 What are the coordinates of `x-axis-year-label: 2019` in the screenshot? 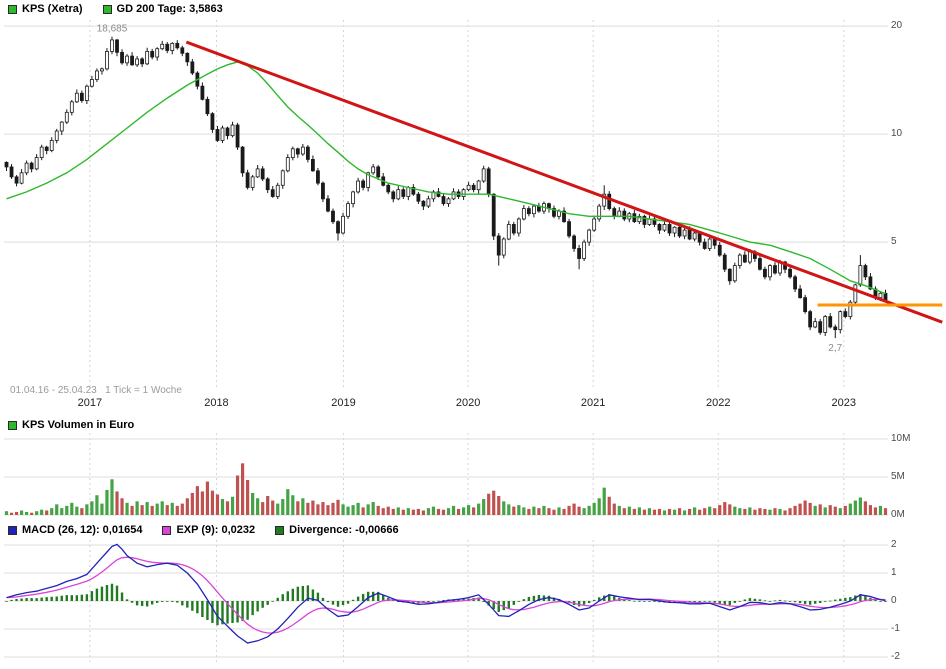 It's located at (343, 403).